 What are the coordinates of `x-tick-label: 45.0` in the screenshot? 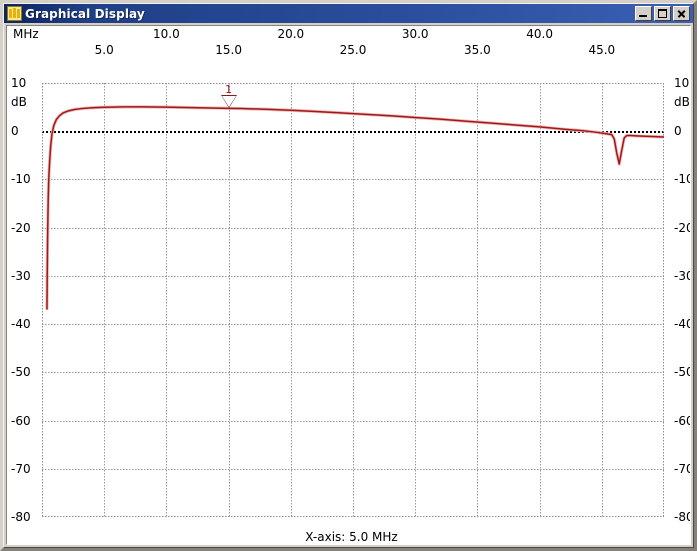 It's located at (602, 50).